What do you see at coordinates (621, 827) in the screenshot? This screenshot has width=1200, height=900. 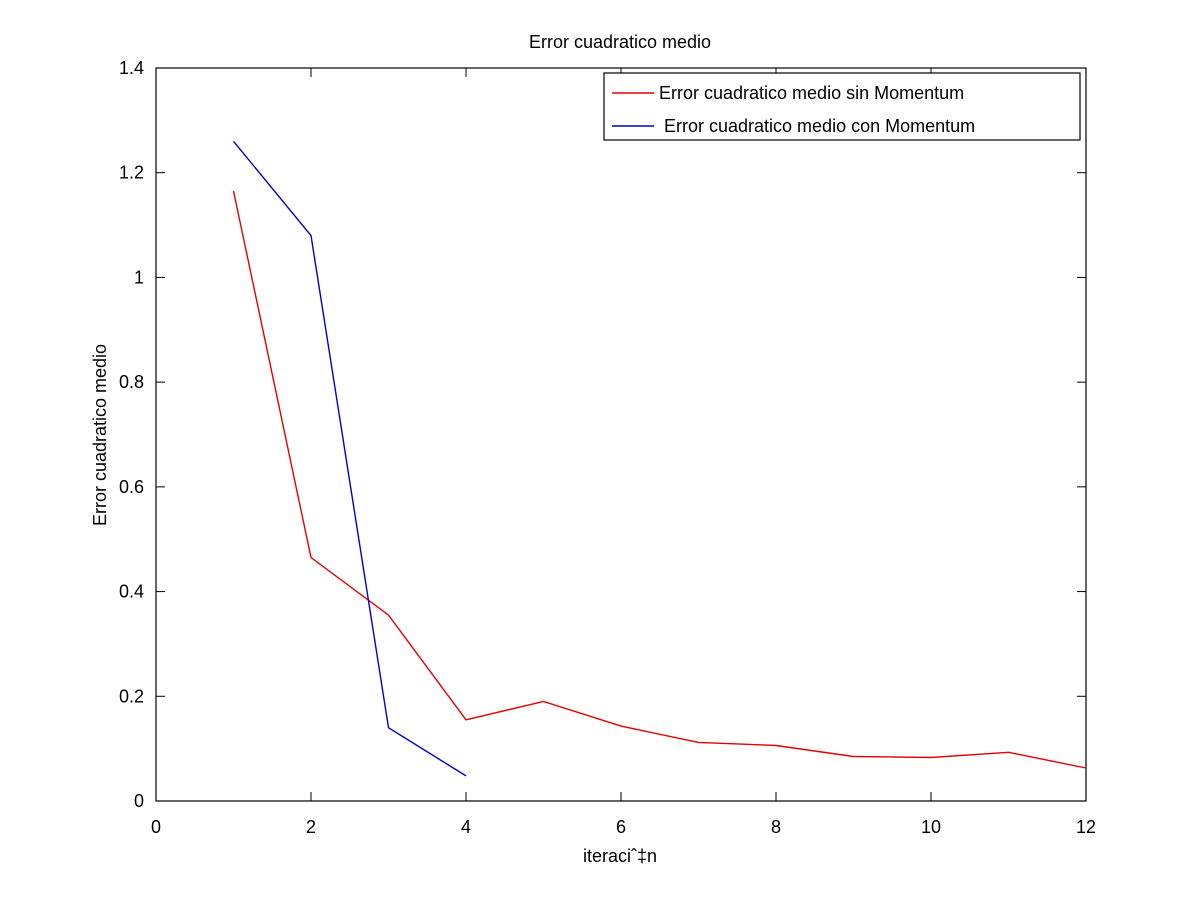 I see `x-tick-label: 6` at bounding box center [621, 827].